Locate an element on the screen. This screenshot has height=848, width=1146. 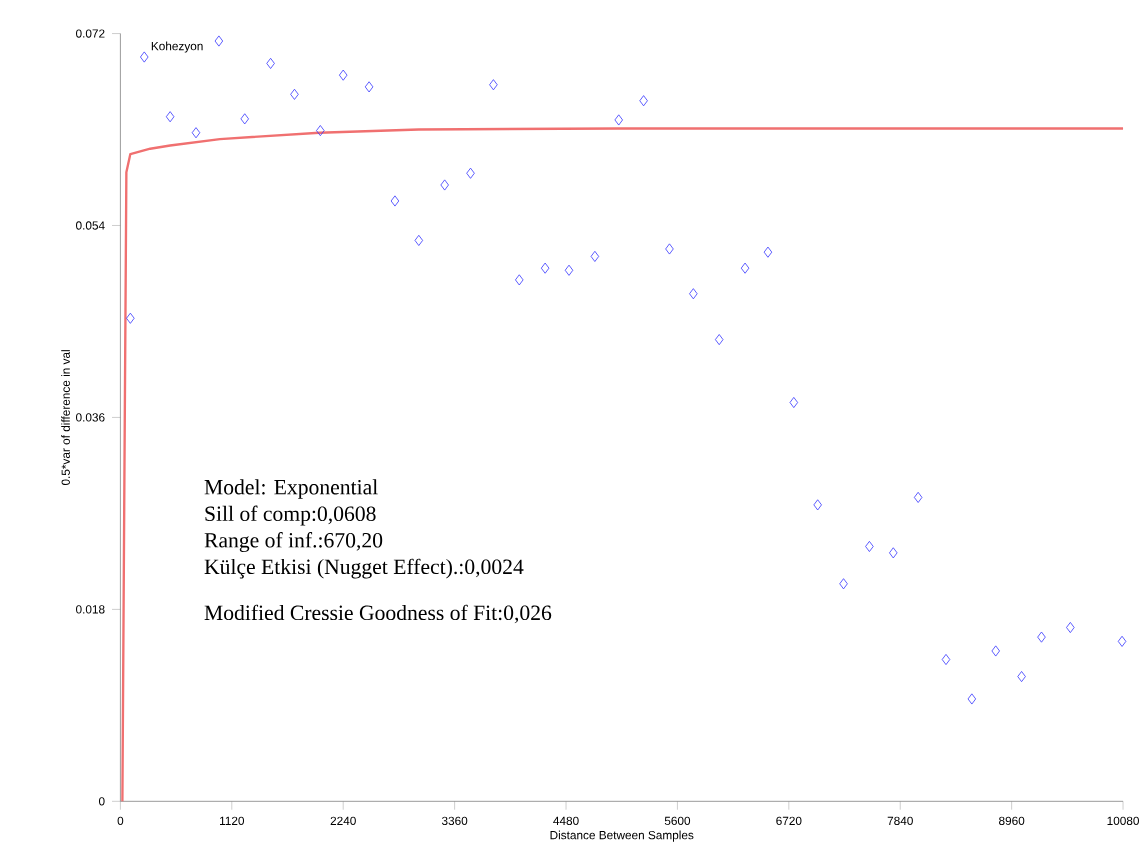
annotation: Sill of comp:0,0608 is located at coordinates (290, 515).